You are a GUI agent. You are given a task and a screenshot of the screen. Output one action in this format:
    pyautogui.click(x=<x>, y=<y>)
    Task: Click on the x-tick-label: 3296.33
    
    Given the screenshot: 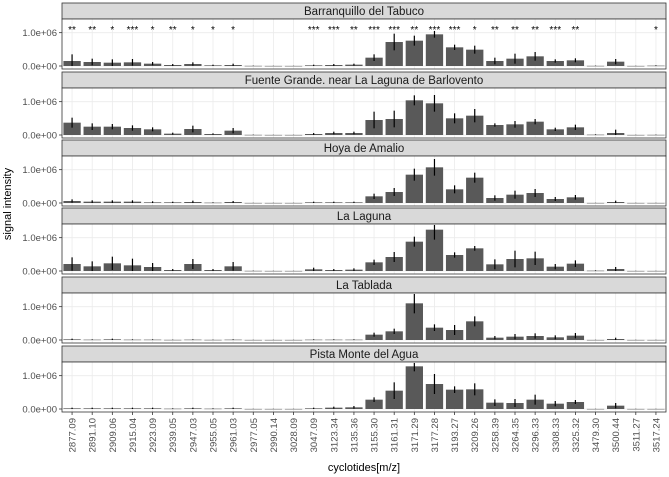 What is the action you would take?
    pyautogui.click(x=536, y=435)
    